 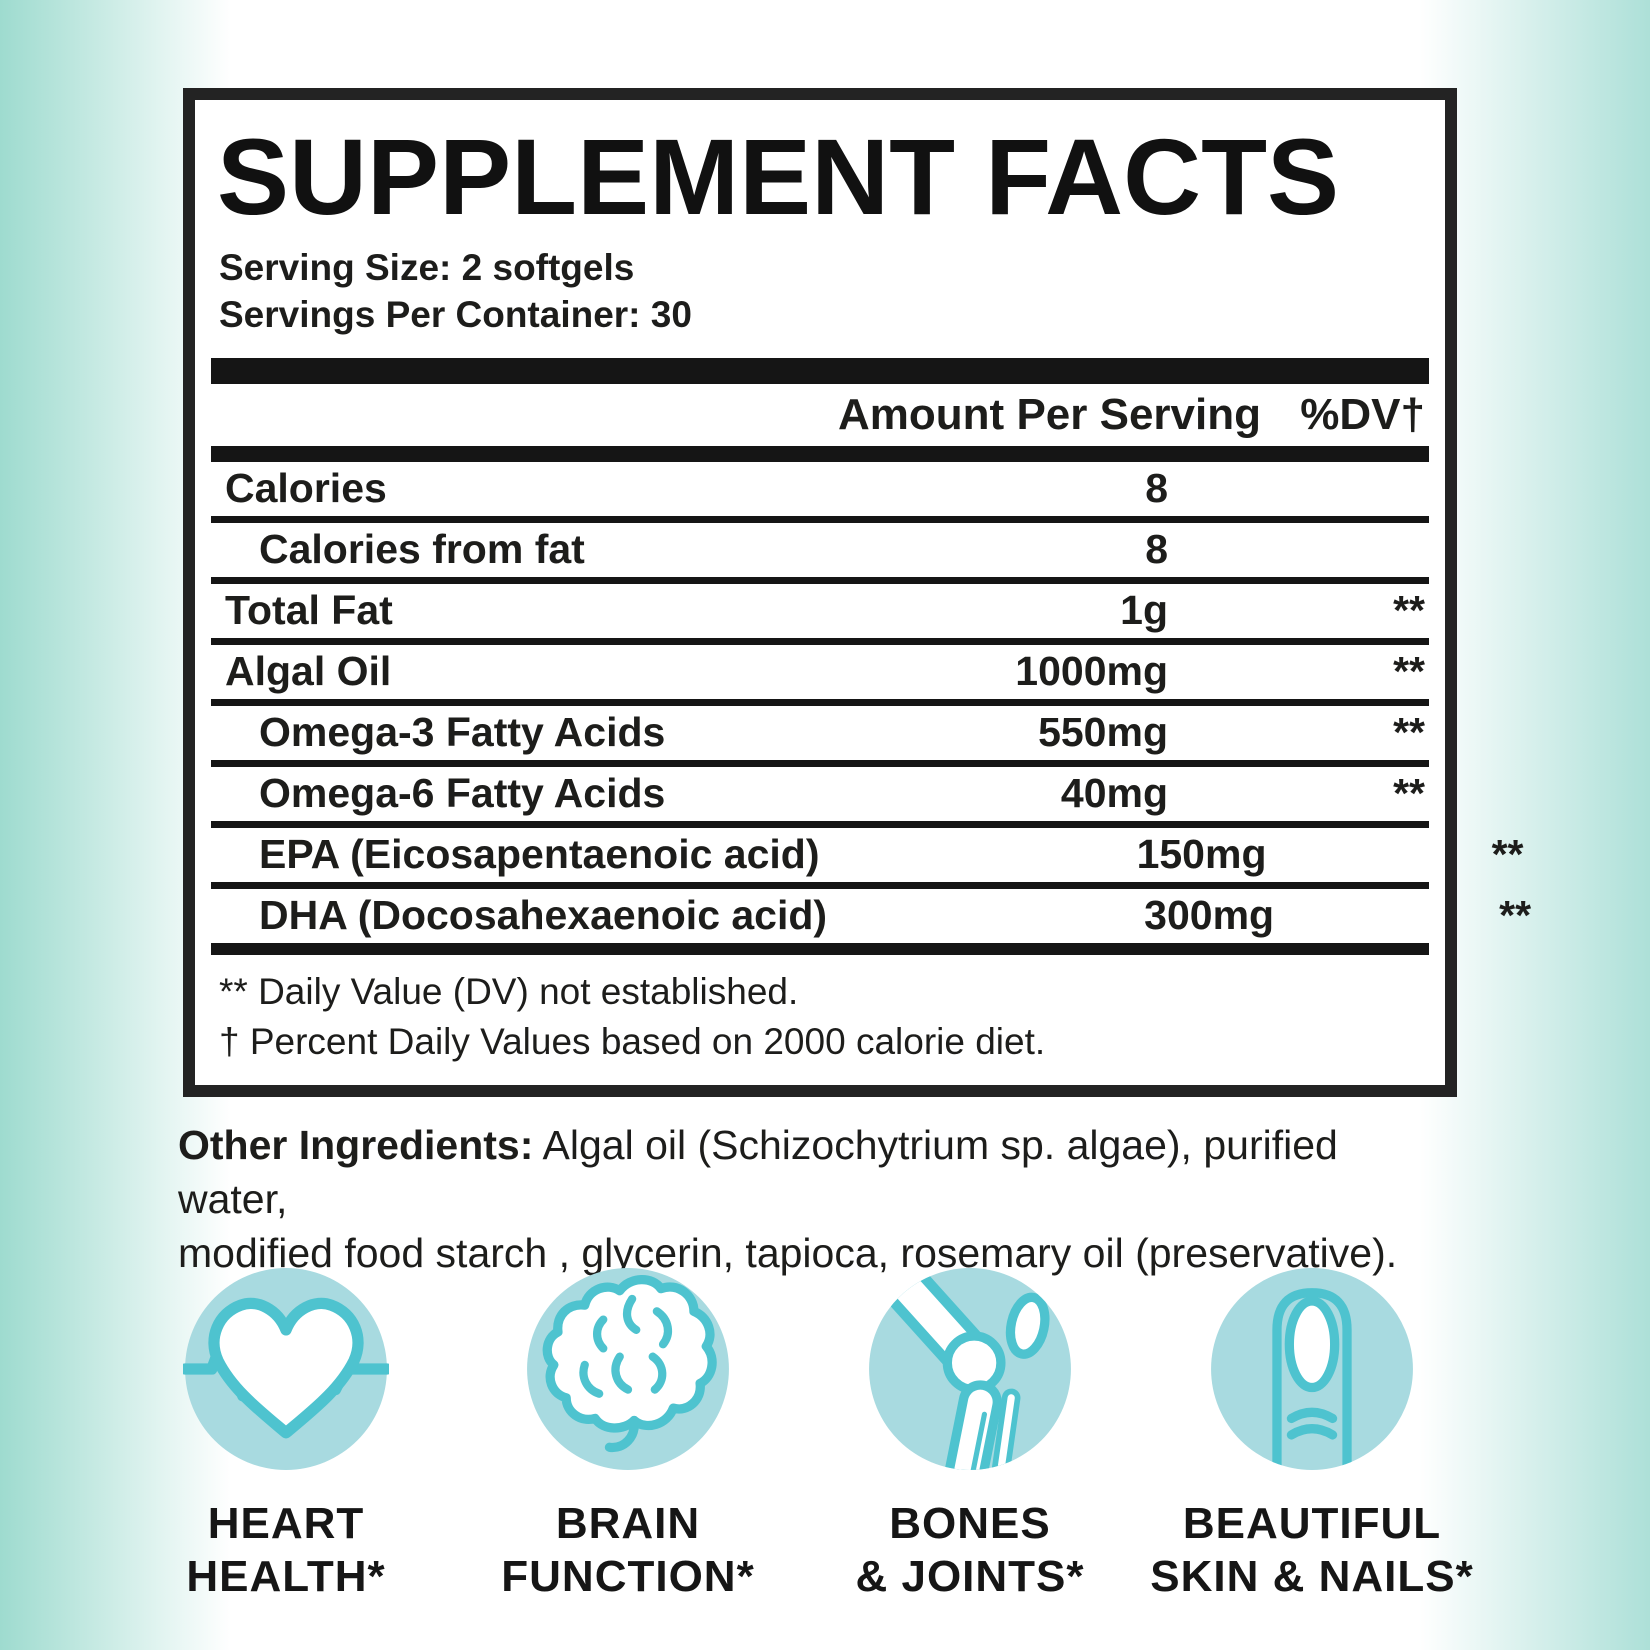 I want to click on nutrient-amount: 150mg, so click(x=1201, y=854).